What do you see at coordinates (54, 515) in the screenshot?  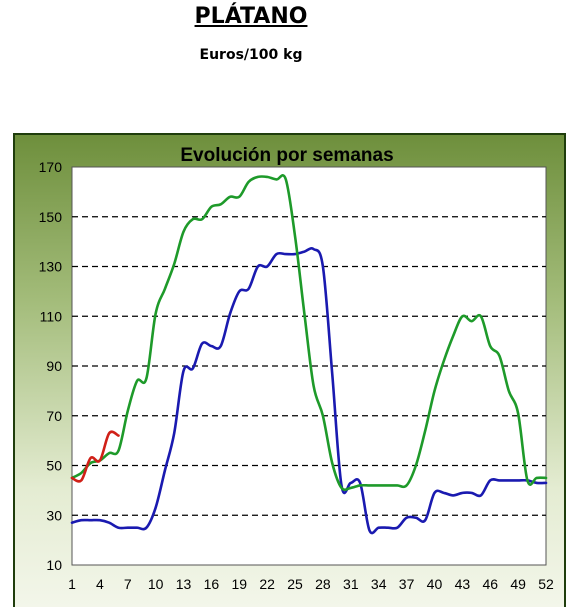 I see `y-tick-label: 30` at bounding box center [54, 515].